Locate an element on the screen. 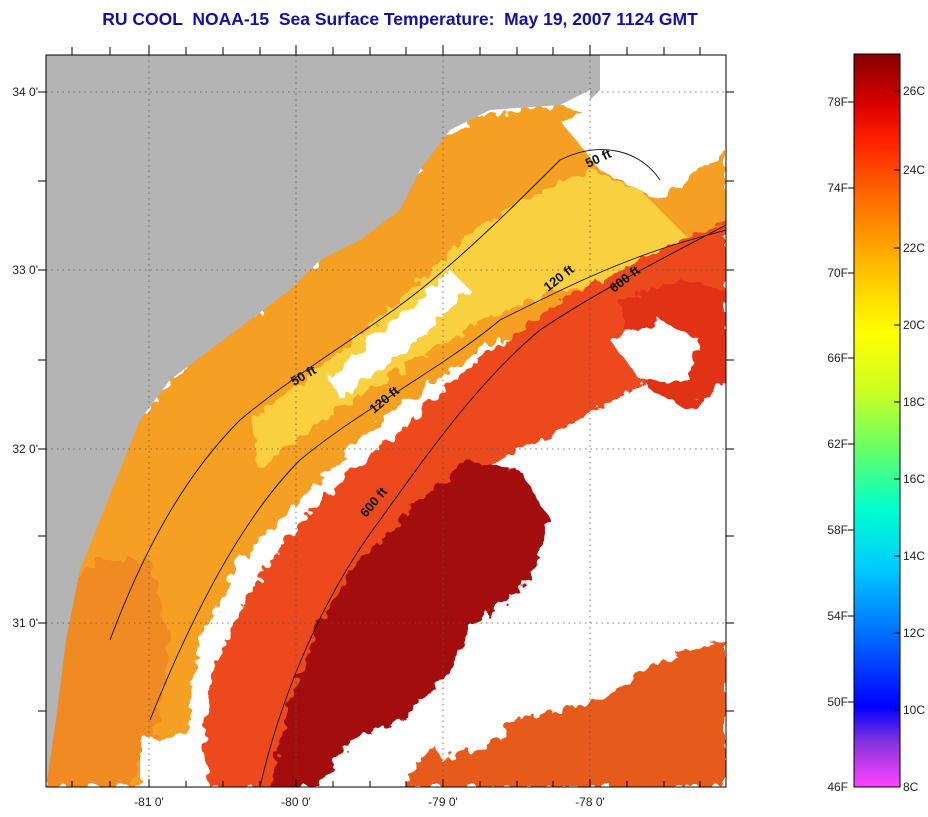  lon-label-78: -78 0' is located at coordinates (590, 802).